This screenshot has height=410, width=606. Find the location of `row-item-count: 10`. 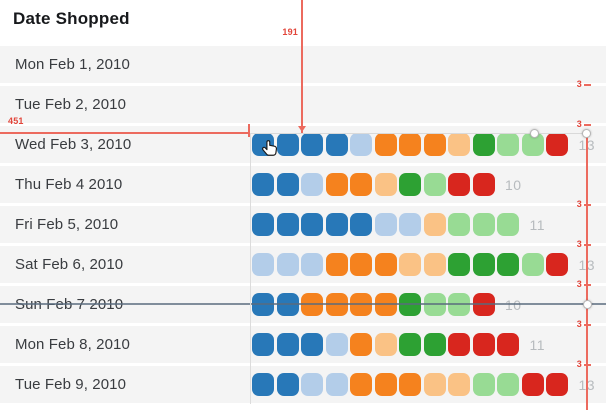

row-item-count: 10 is located at coordinates (513, 304).